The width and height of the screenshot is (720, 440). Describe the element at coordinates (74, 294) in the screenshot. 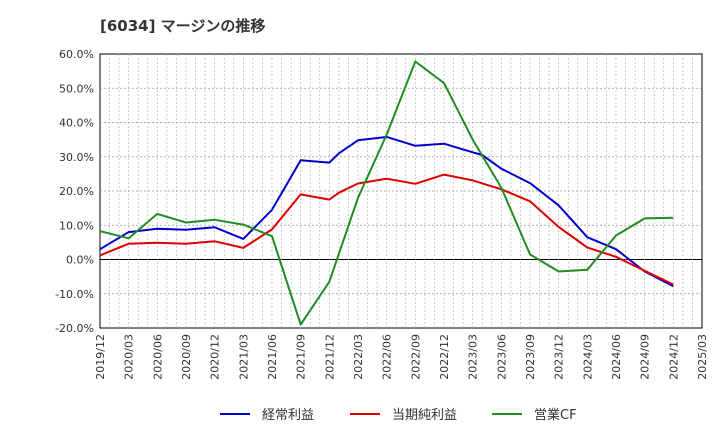

I see `y-tick-label: -10.0%` at that location.